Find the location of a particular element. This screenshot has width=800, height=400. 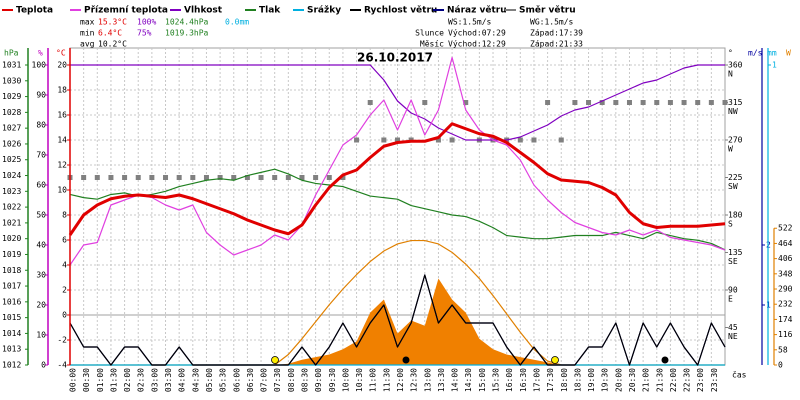

stat-text: 10.2°C is located at coordinates (112, 44).